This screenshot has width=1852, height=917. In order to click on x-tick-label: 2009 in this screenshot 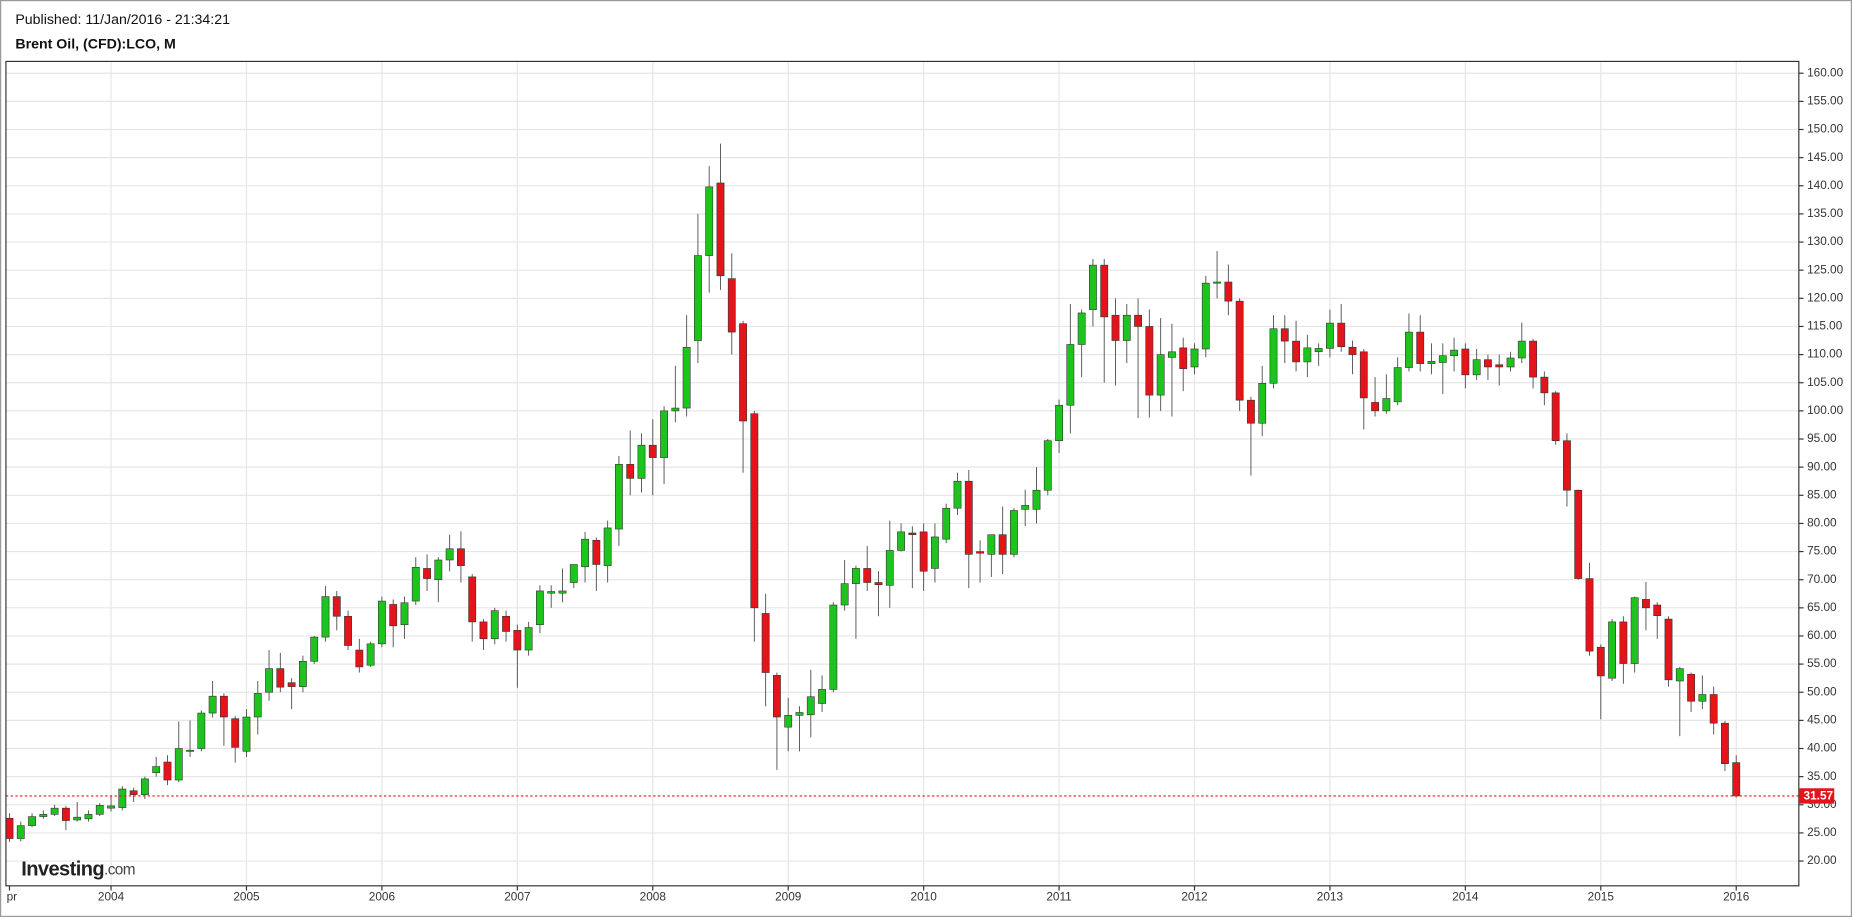, I will do `click(788, 897)`.